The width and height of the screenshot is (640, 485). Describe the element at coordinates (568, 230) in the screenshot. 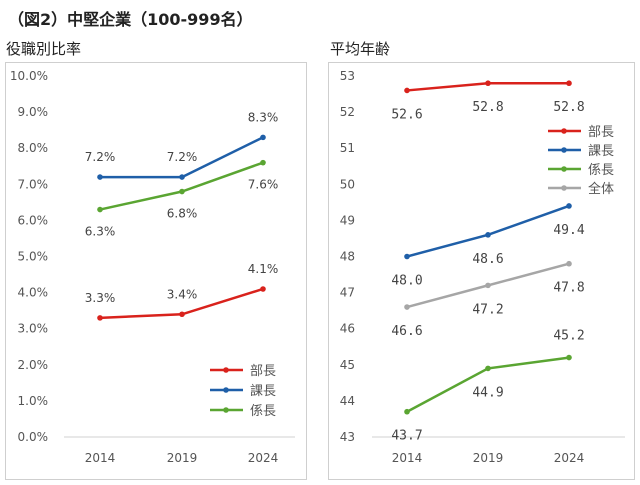

I see `age-data-label: 49.4` at that location.